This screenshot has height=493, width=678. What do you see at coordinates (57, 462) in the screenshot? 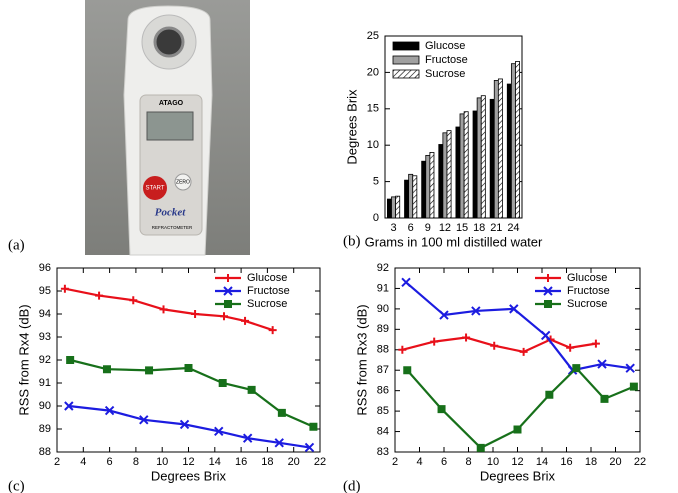
I see `x-tick-label: 2` at bounding box center [57, 462].